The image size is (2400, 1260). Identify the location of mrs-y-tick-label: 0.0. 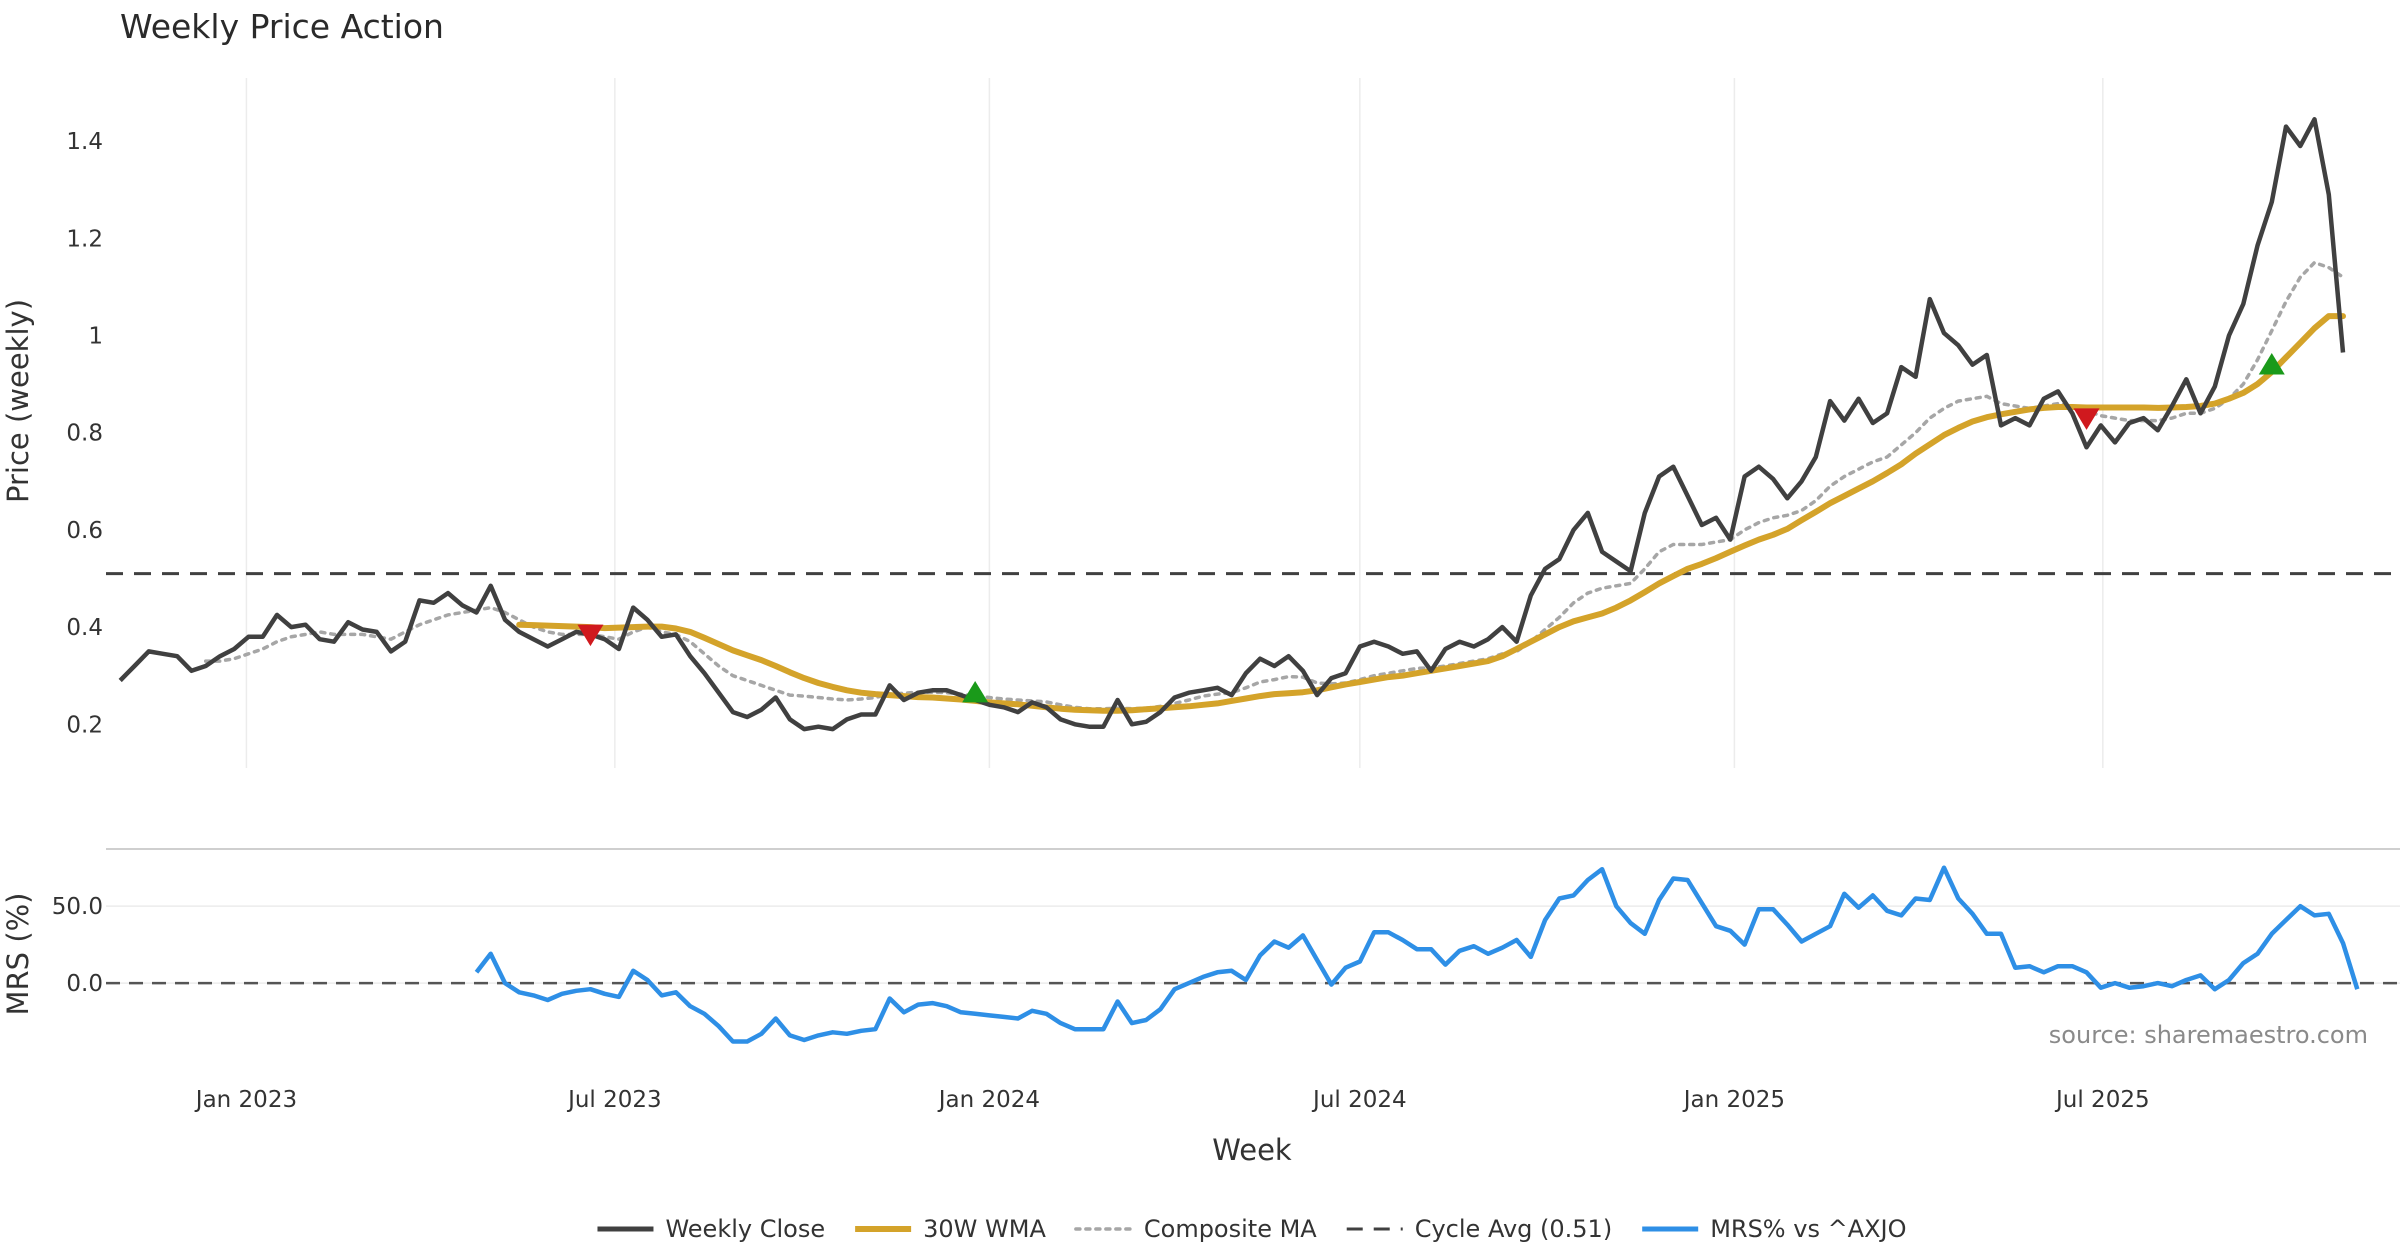
(84, 984).